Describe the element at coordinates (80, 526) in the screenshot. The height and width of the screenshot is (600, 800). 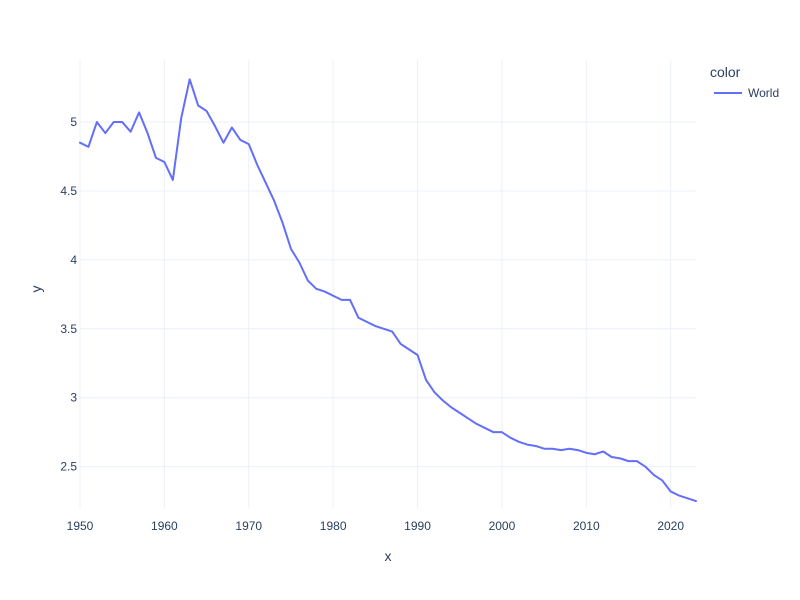
I see `x-tick-label: 1950` at that location.